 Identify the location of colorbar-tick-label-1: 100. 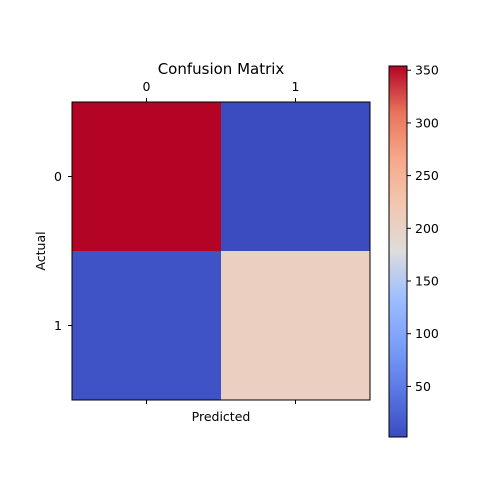
(427, 333).